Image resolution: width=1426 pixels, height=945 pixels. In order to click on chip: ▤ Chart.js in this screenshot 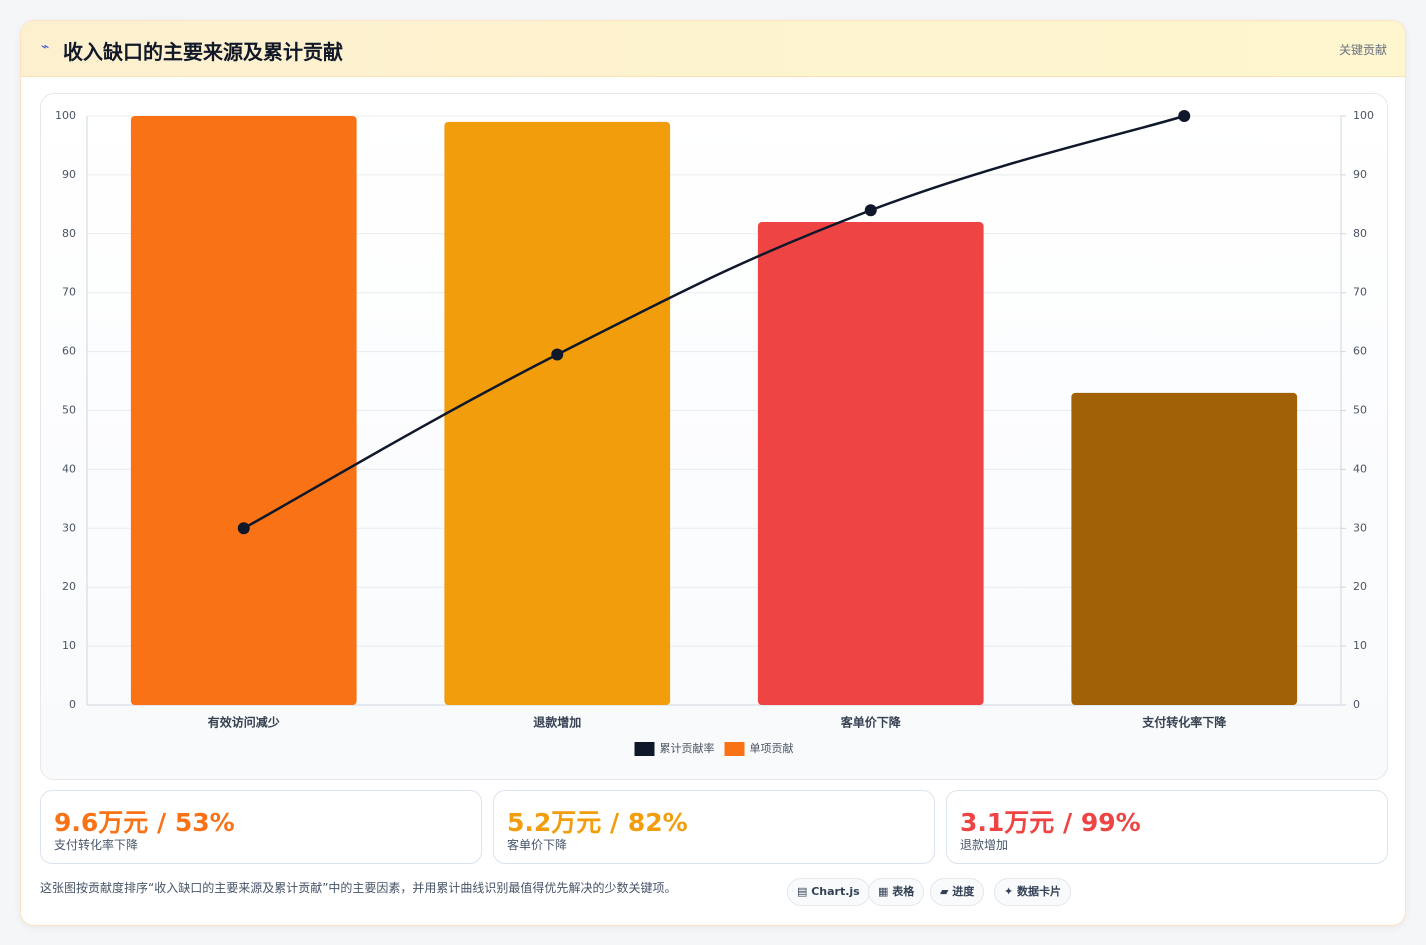, I will do `click(828, 892)`.